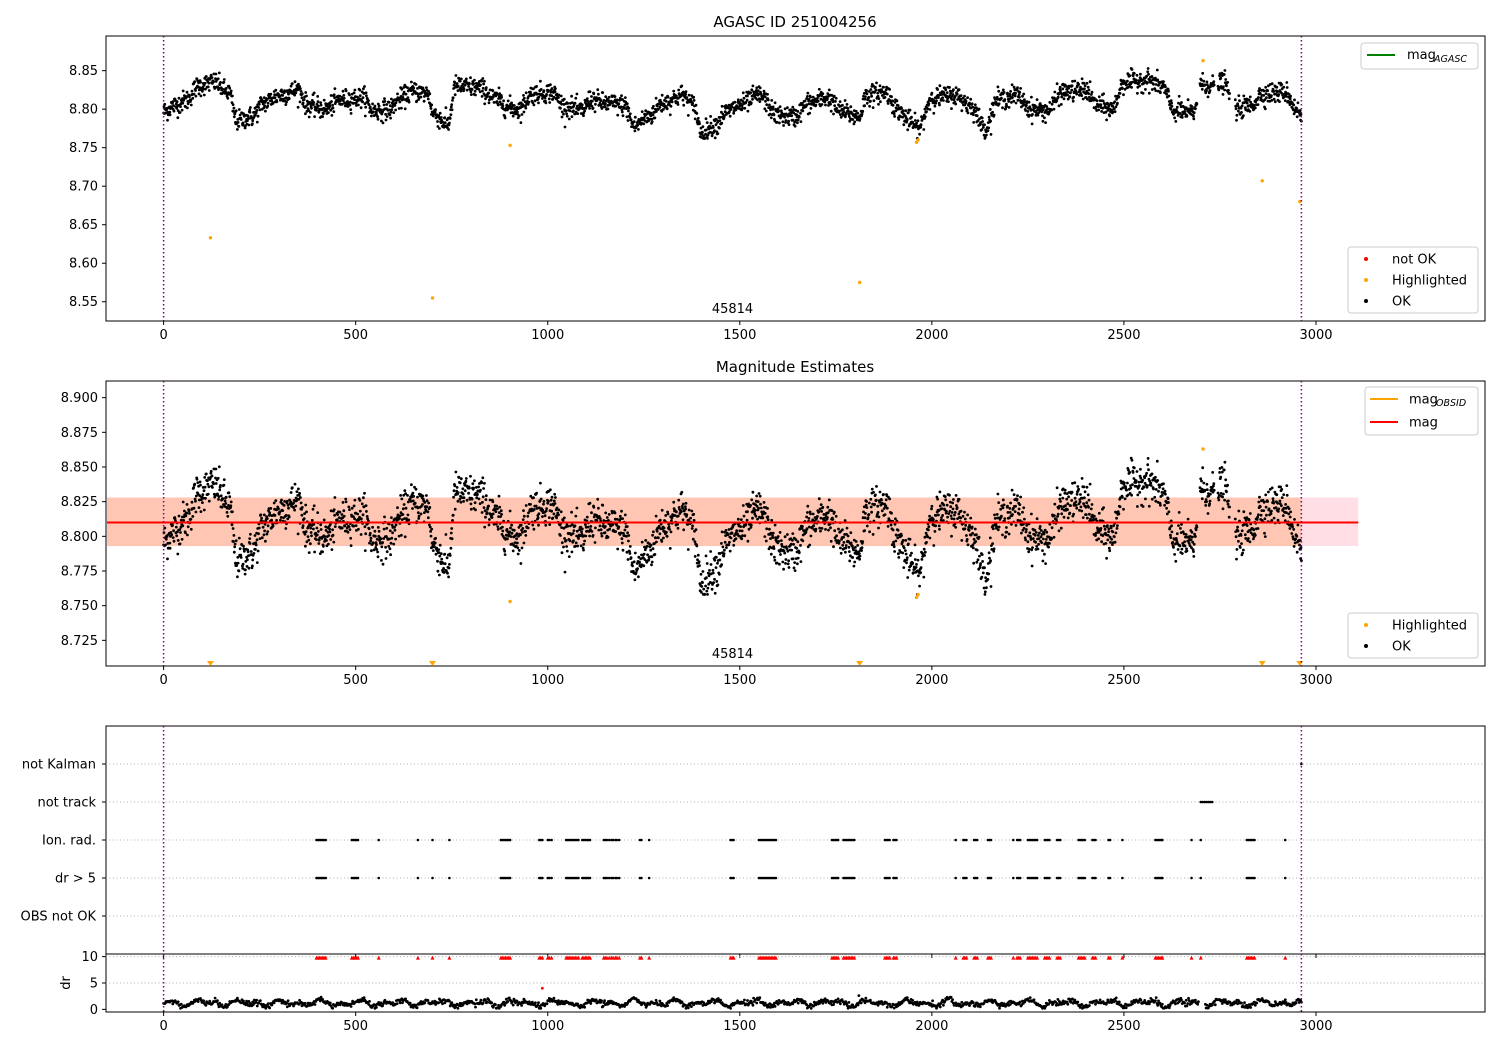 The height and width of the screenshot is (1050, 1500). I want to click on panel1-title: AGASC ID 251004256, so click(794, 22).